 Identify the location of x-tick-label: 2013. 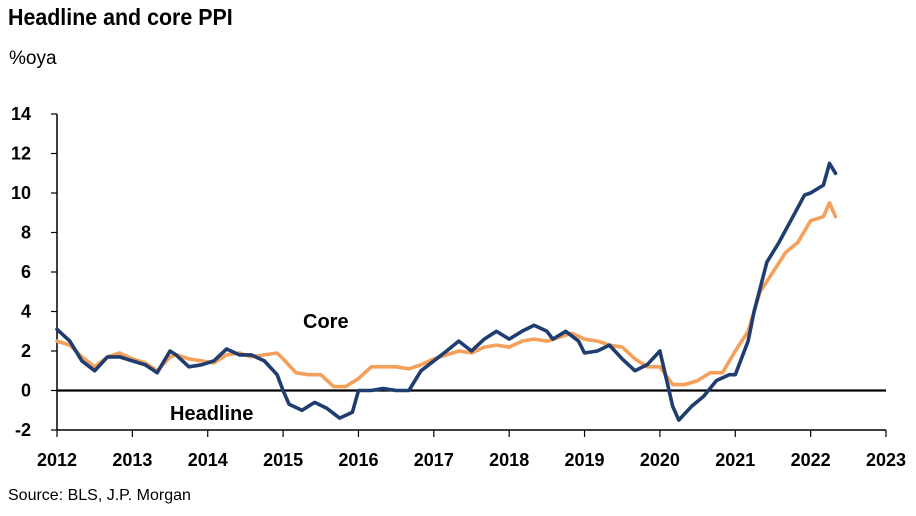
(132, 460).